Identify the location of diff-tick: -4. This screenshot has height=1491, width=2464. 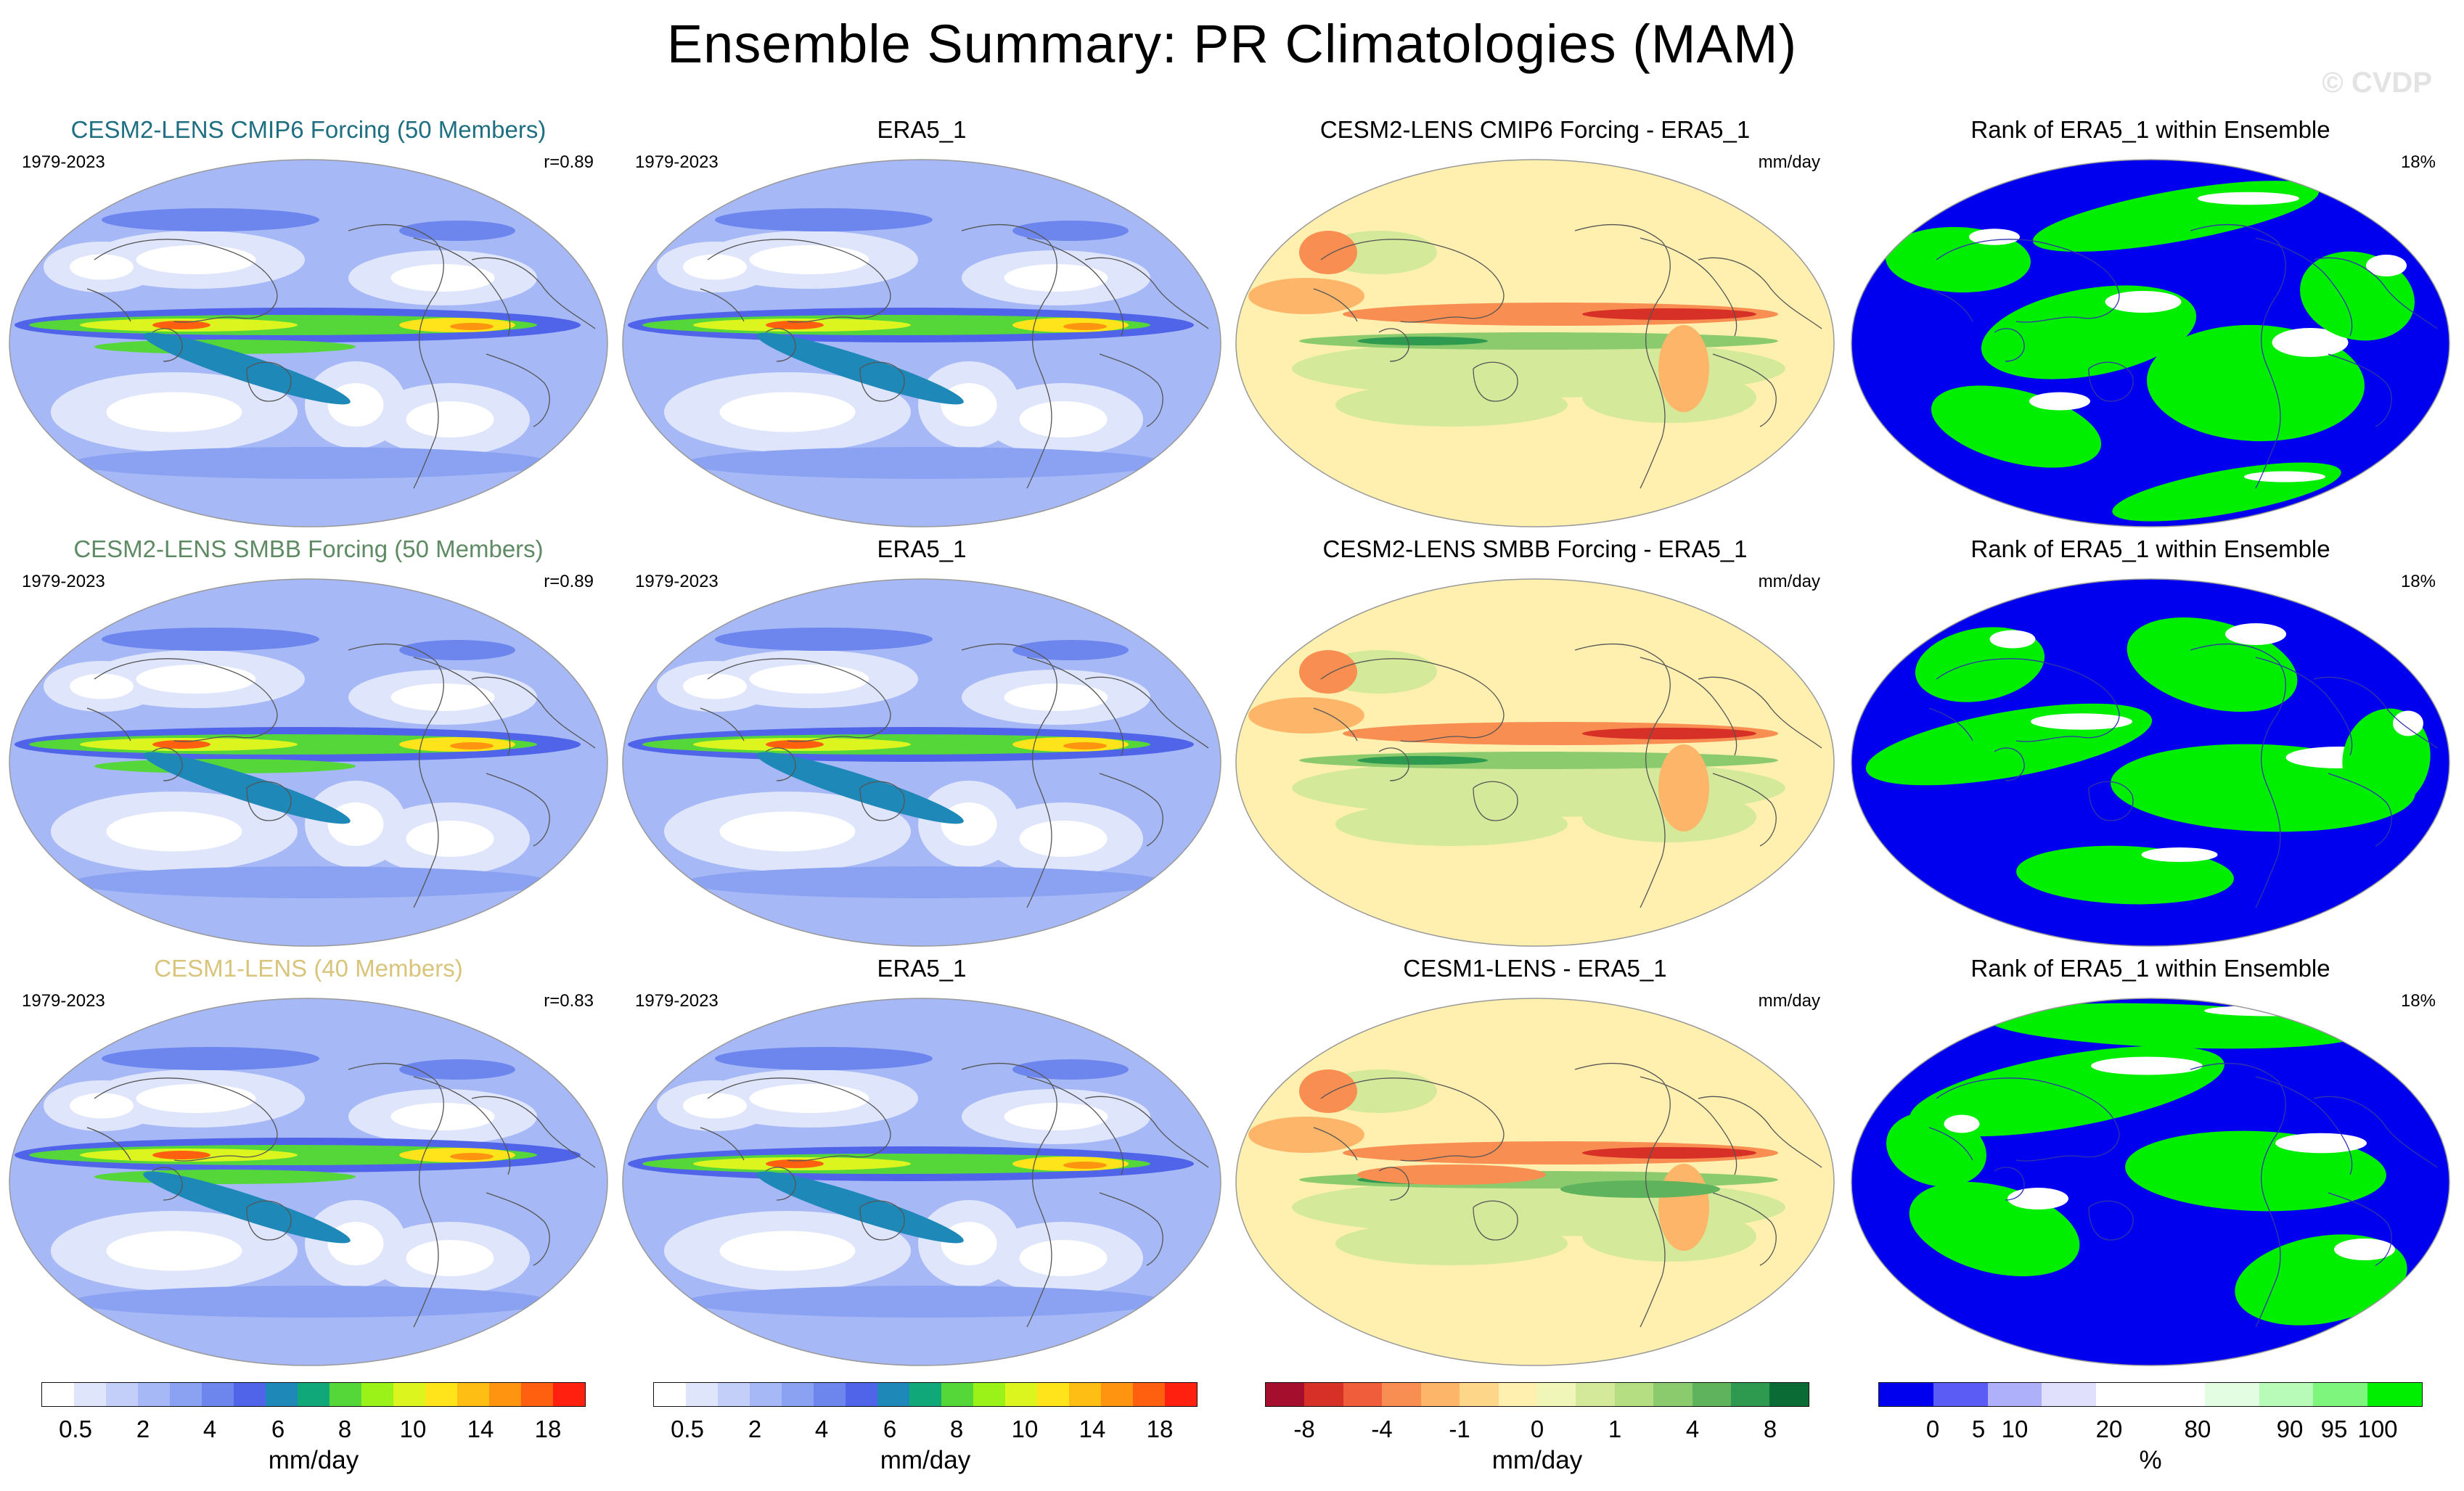
(1382, 1429).